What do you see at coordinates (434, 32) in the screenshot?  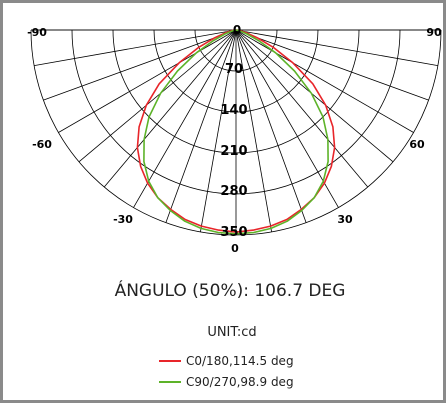 I see `angle-label-right: 90` at bounding box center [434, 32].